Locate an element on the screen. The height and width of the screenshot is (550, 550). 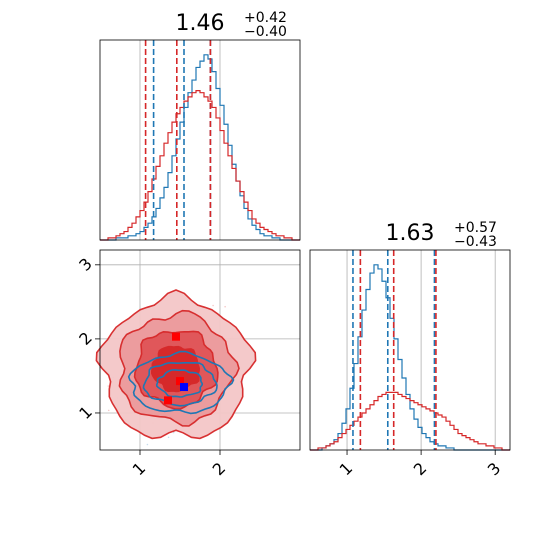
panel-title-lower-error: −0.40 is located at coordinates (265, 32).